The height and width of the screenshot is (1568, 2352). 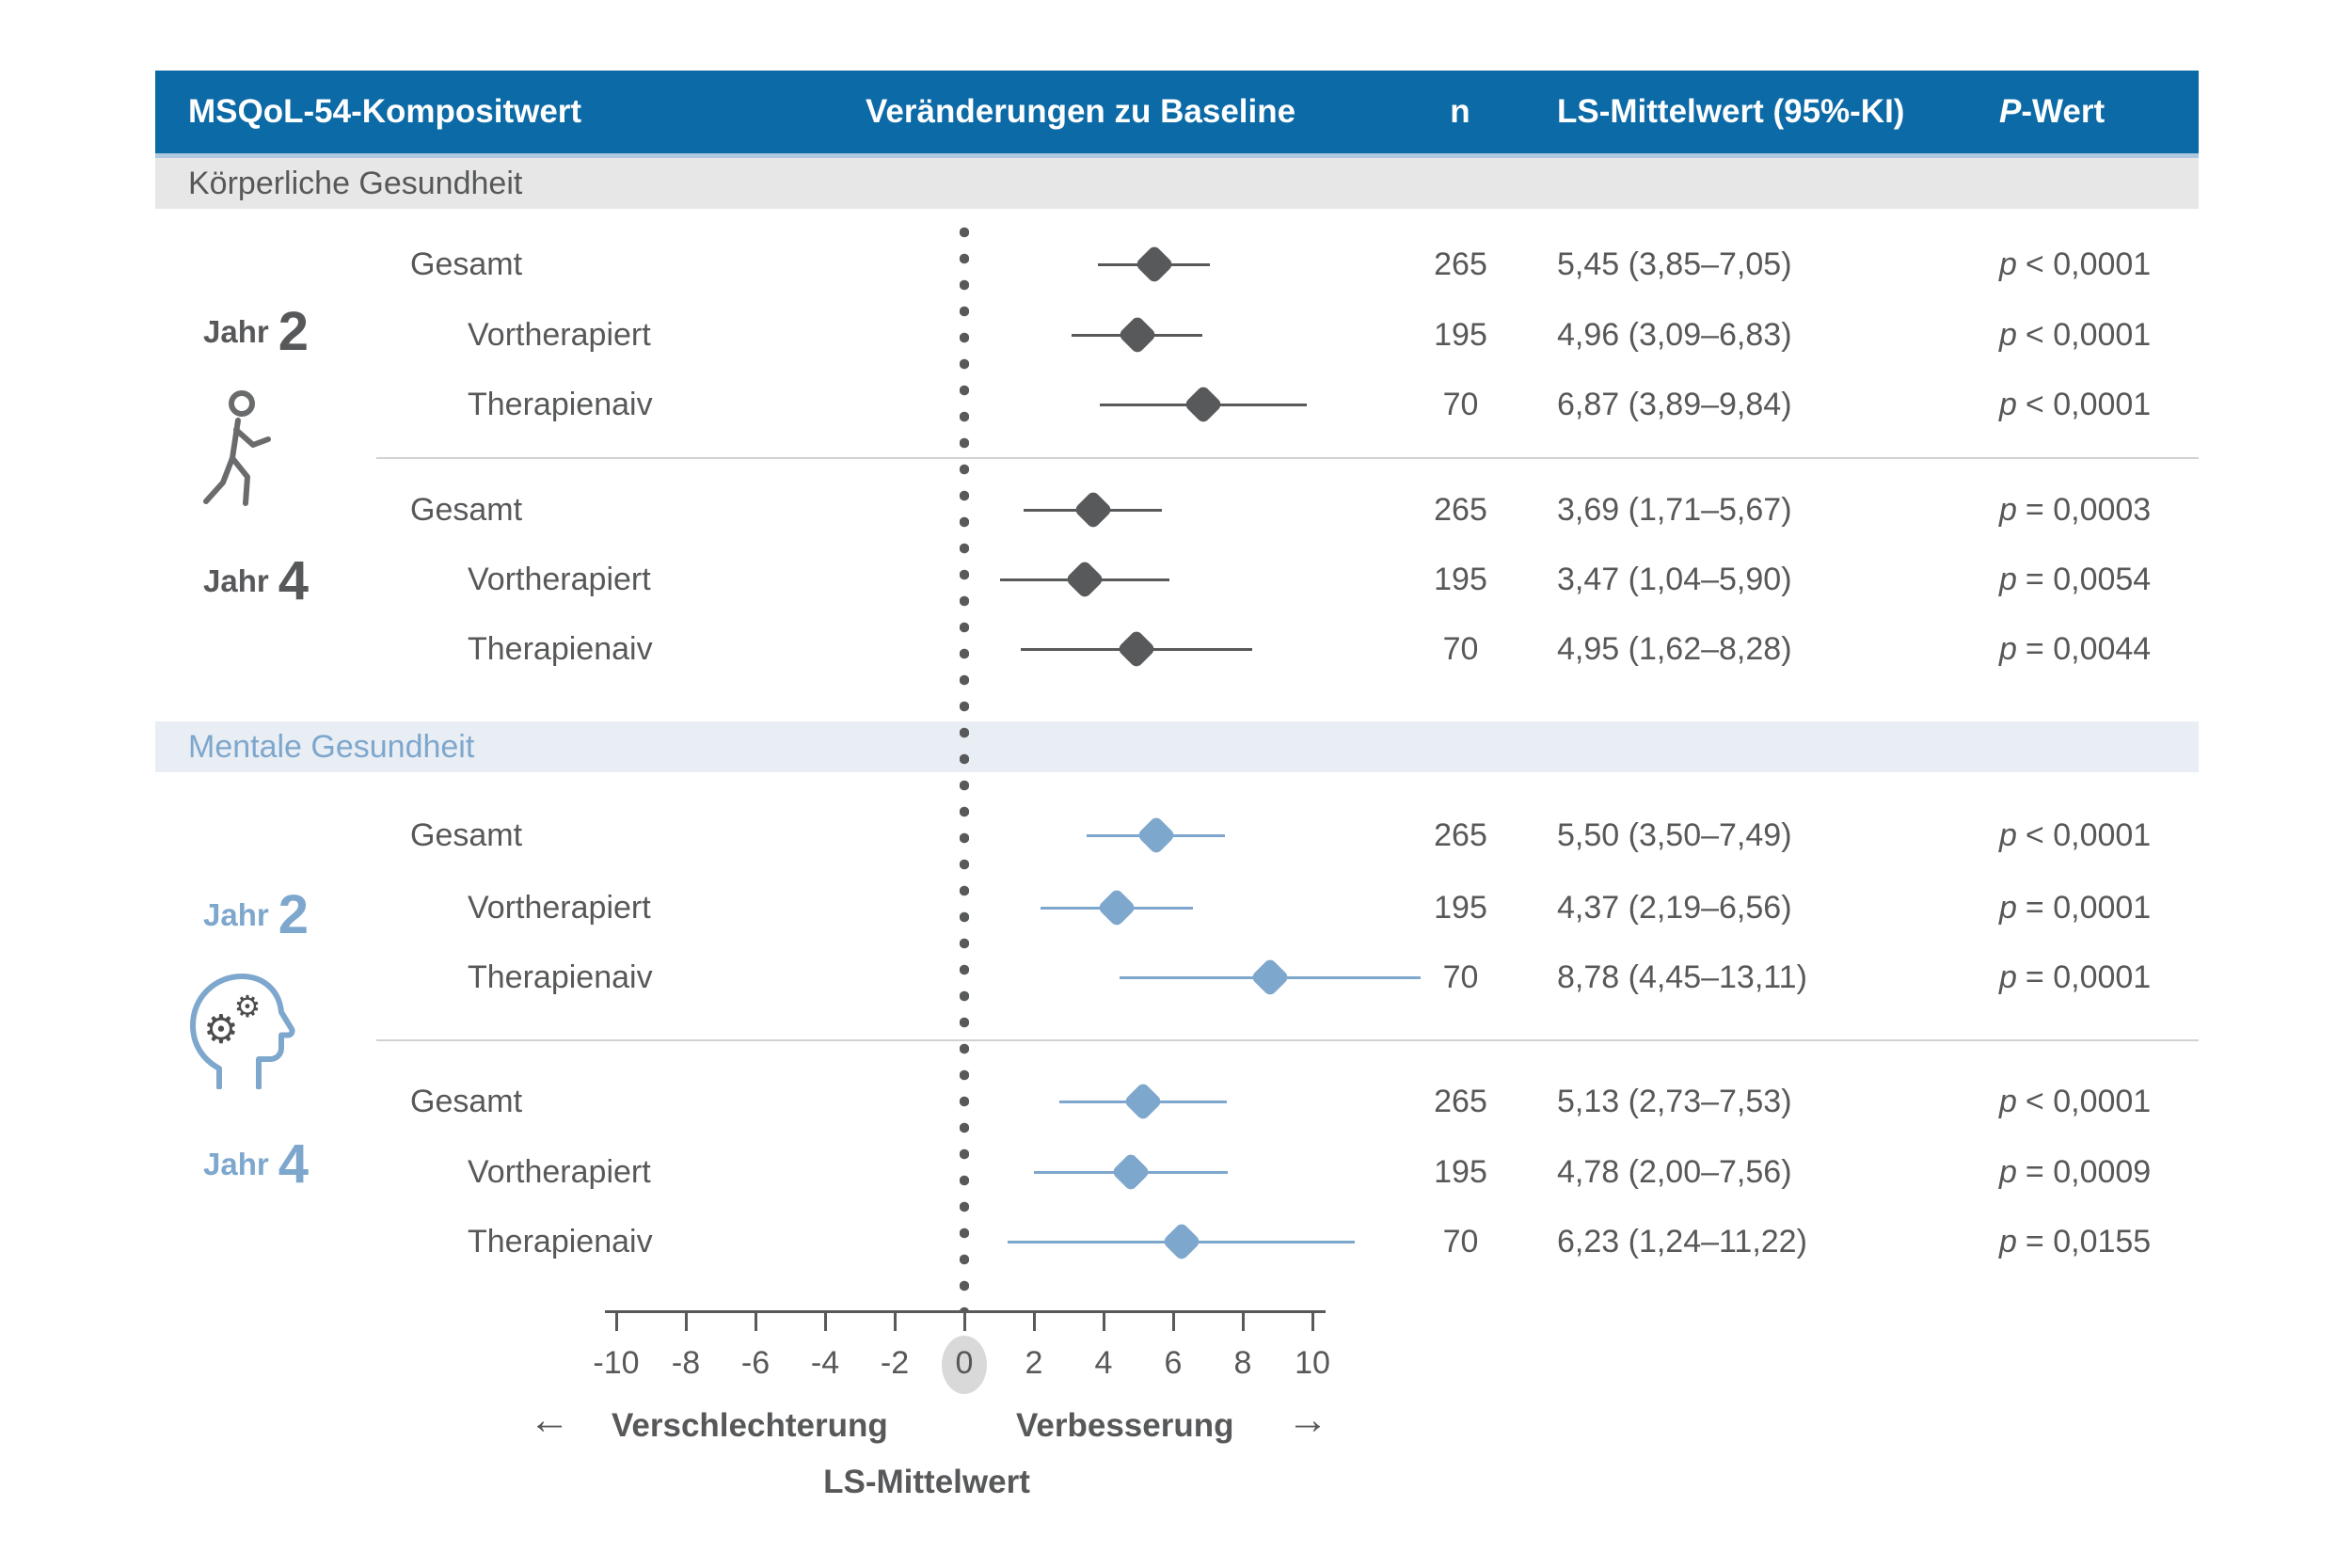 I want to click on axis-tick-label: 4, so click(x=1103, y=1363).